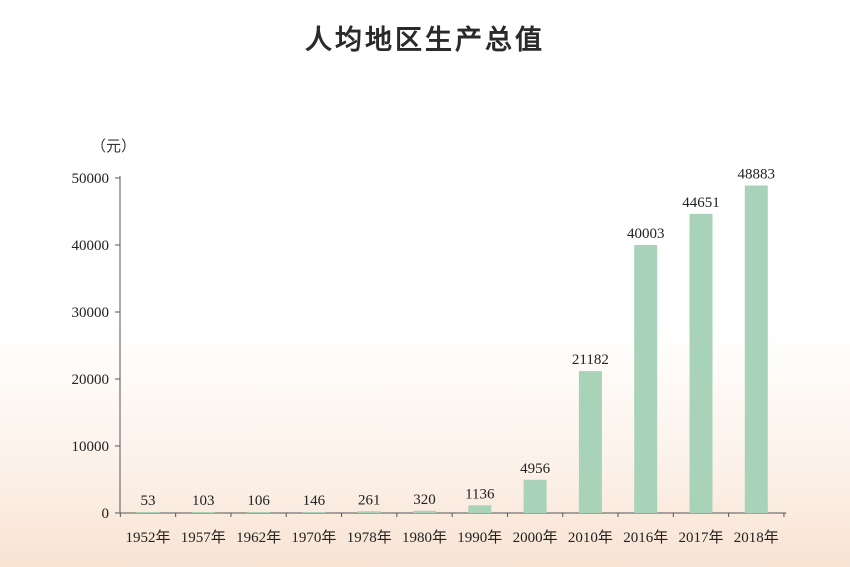 This screenshot has height=567, width=850. What do you see at coordinates (479, 537) in the screenshot?
I see `x-category-label: 1990年` at bounding box center [479, 537].